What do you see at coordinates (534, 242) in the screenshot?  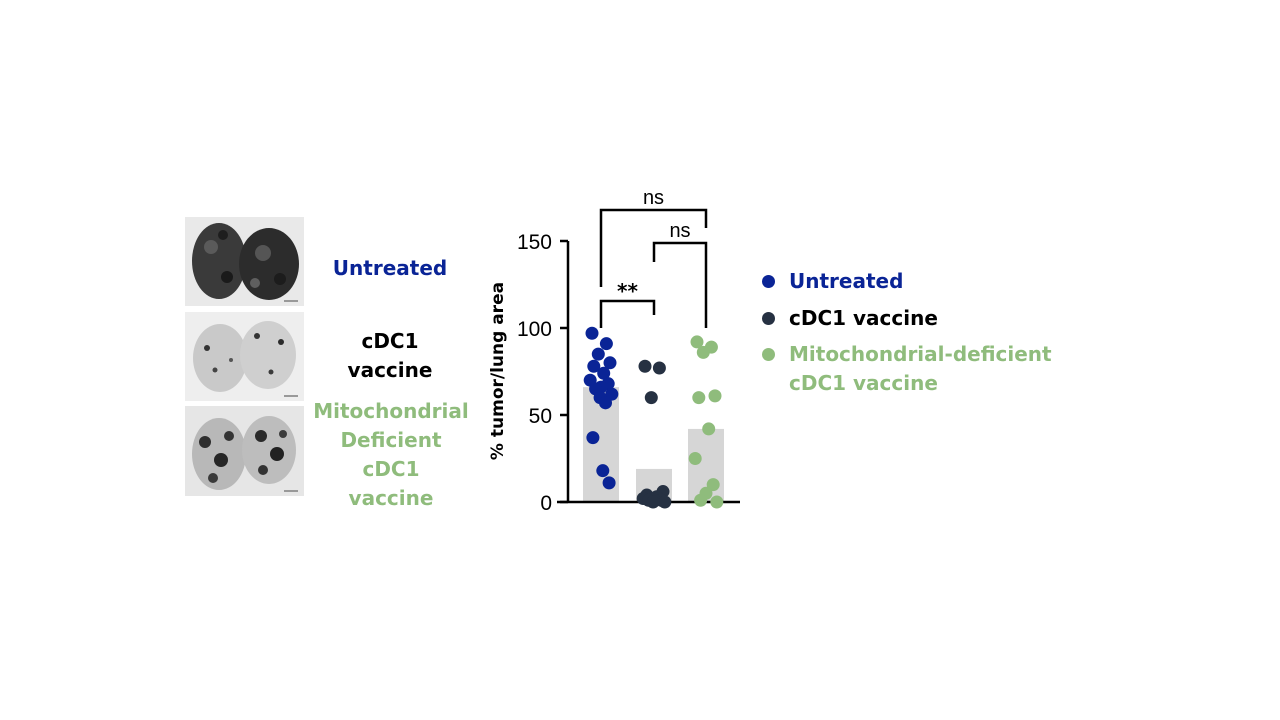 I see `y-tick-label: 150` at bounding box center [534, 242].